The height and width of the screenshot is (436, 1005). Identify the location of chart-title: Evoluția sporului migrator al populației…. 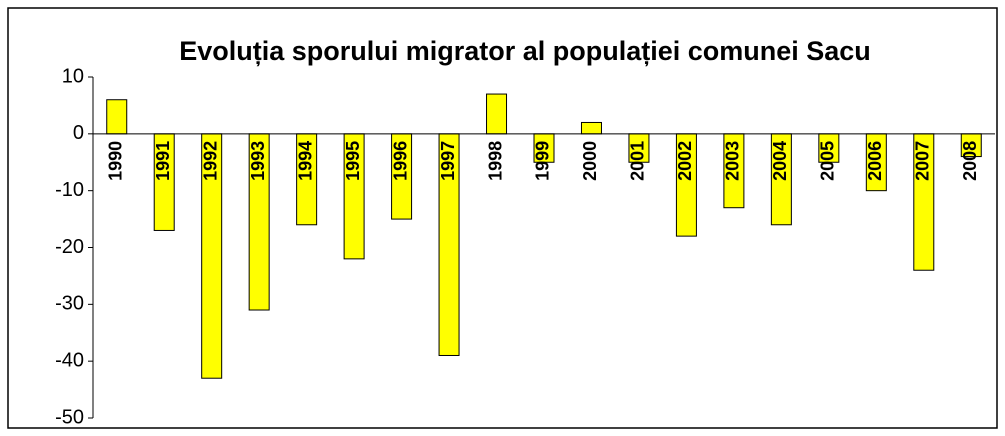
(525, 51).